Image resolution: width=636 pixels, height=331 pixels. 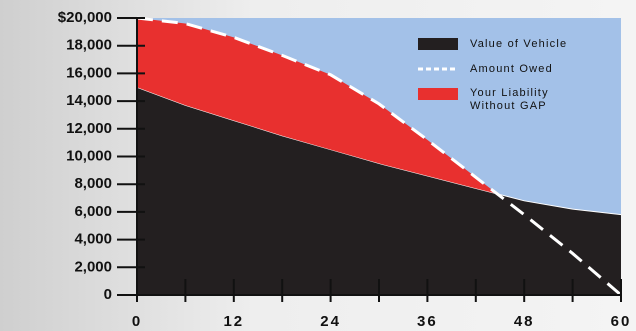 I want to click on legend-label: Your Liability Without GAP, so click(x=509, y=99).